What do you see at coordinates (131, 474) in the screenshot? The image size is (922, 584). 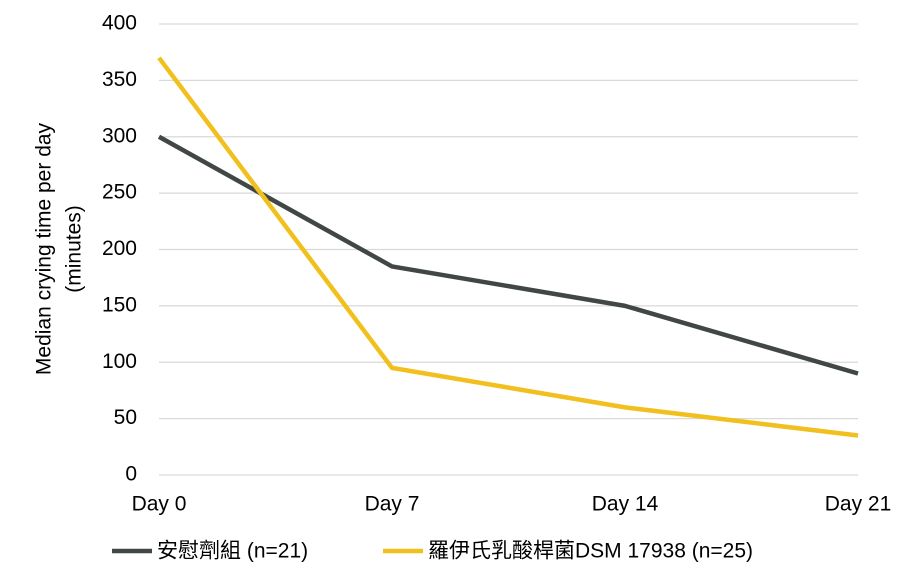 I see `y-tick-label: 0` at bounding box center [131, 474].